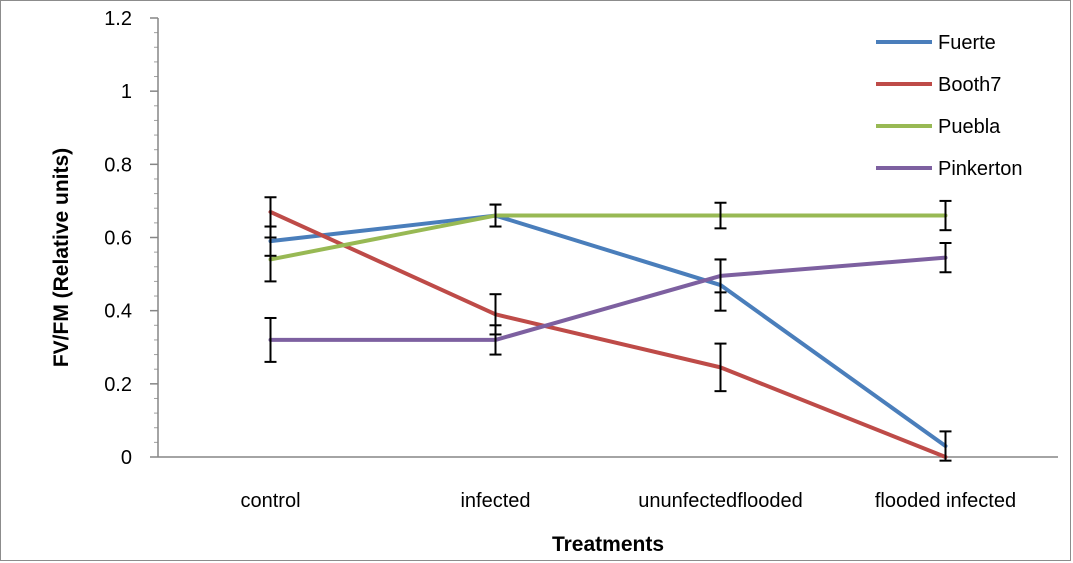  I want to click on legend-label: Puebla, so click(969, 127).